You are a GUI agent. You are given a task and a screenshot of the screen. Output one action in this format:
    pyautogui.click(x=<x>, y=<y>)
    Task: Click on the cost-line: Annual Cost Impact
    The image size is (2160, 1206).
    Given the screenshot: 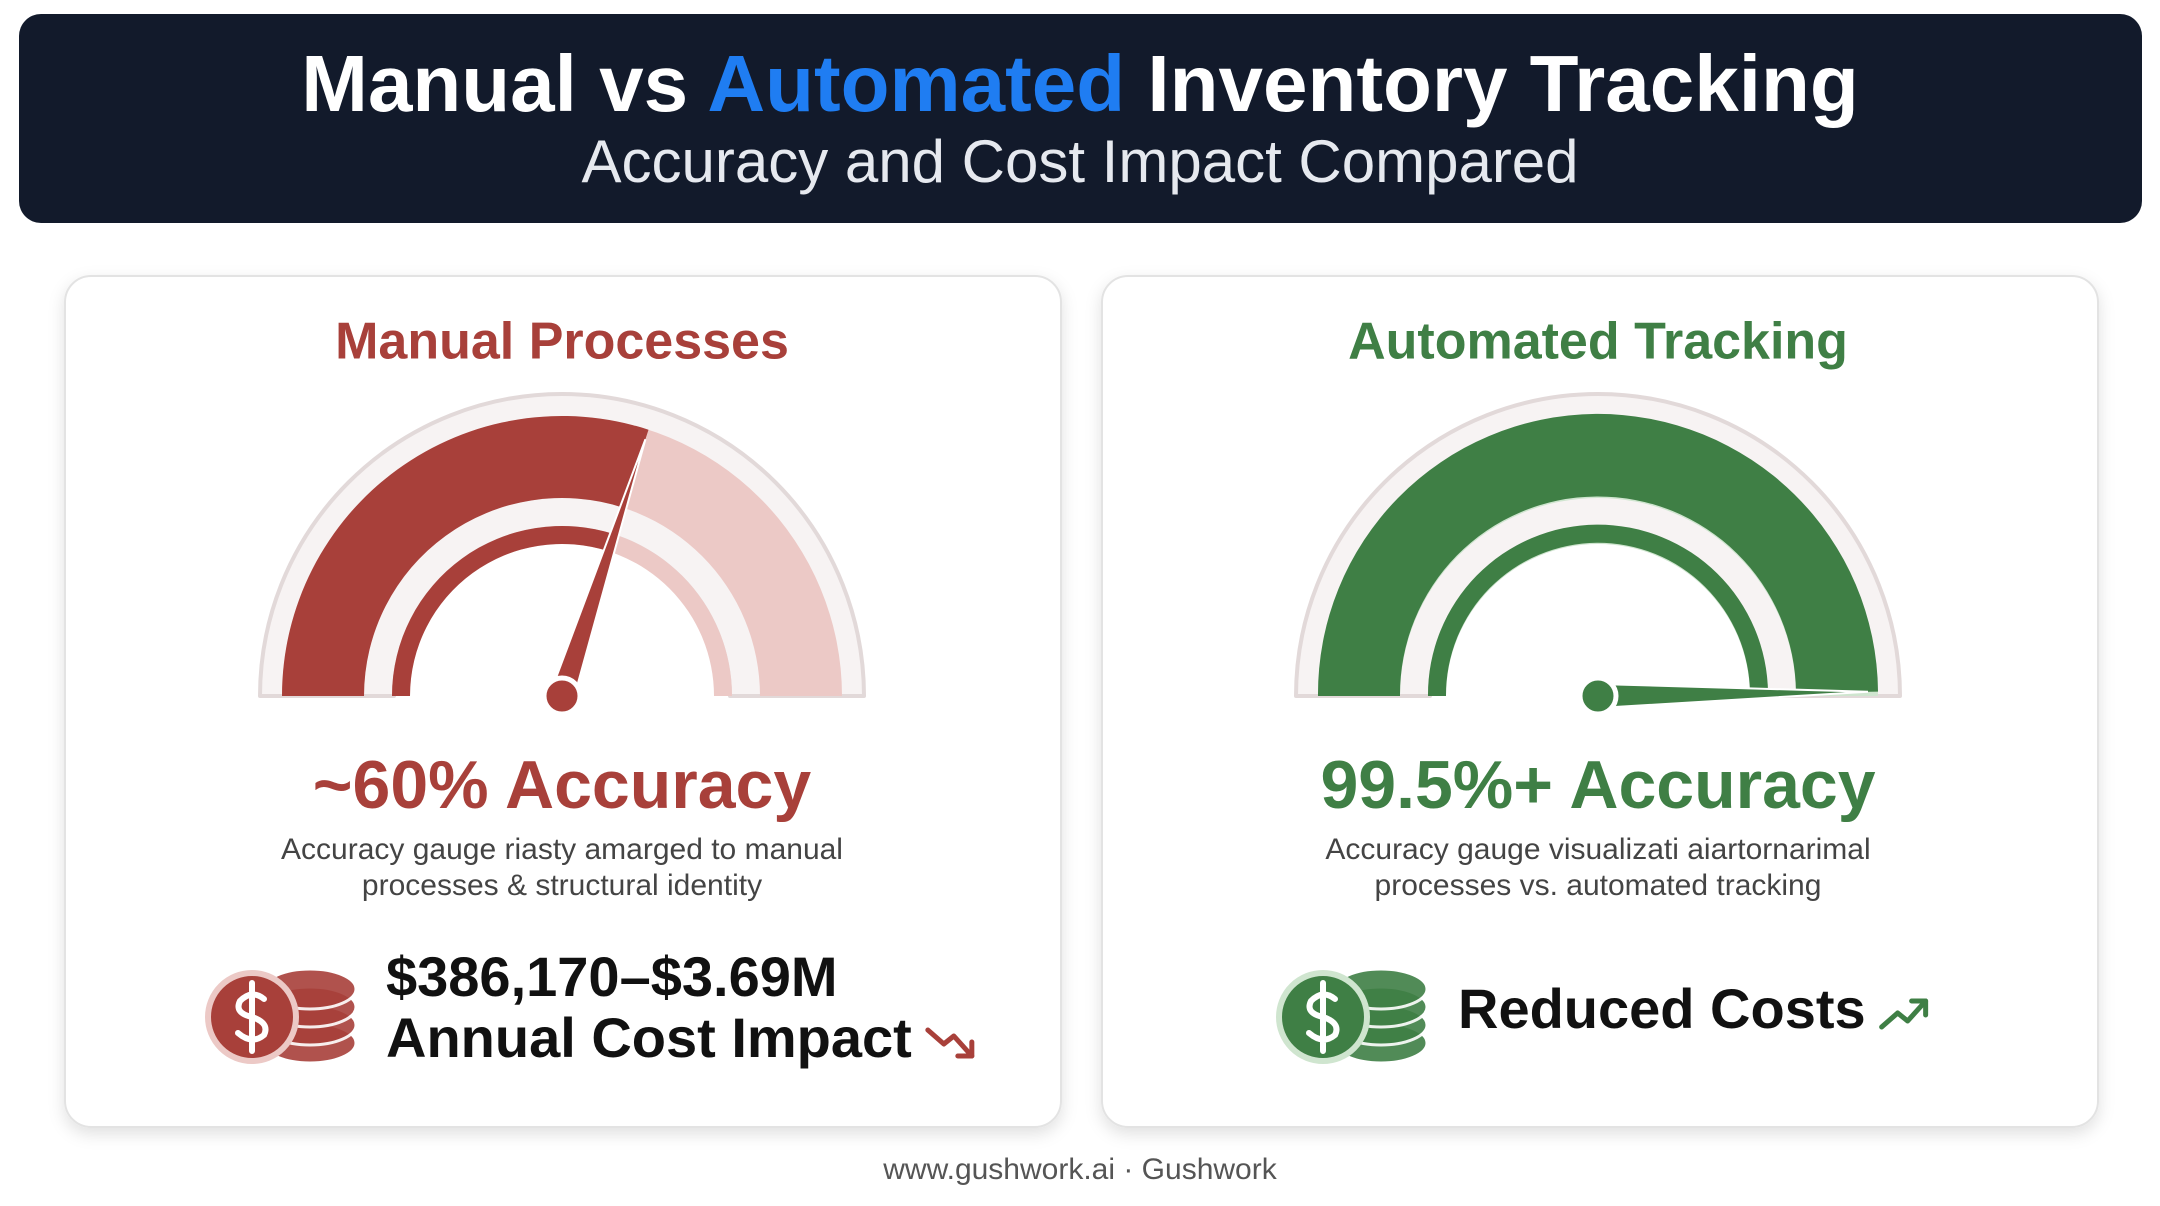 What is the action you would take?
    pyautogui.click(x=649, y=1037)
    